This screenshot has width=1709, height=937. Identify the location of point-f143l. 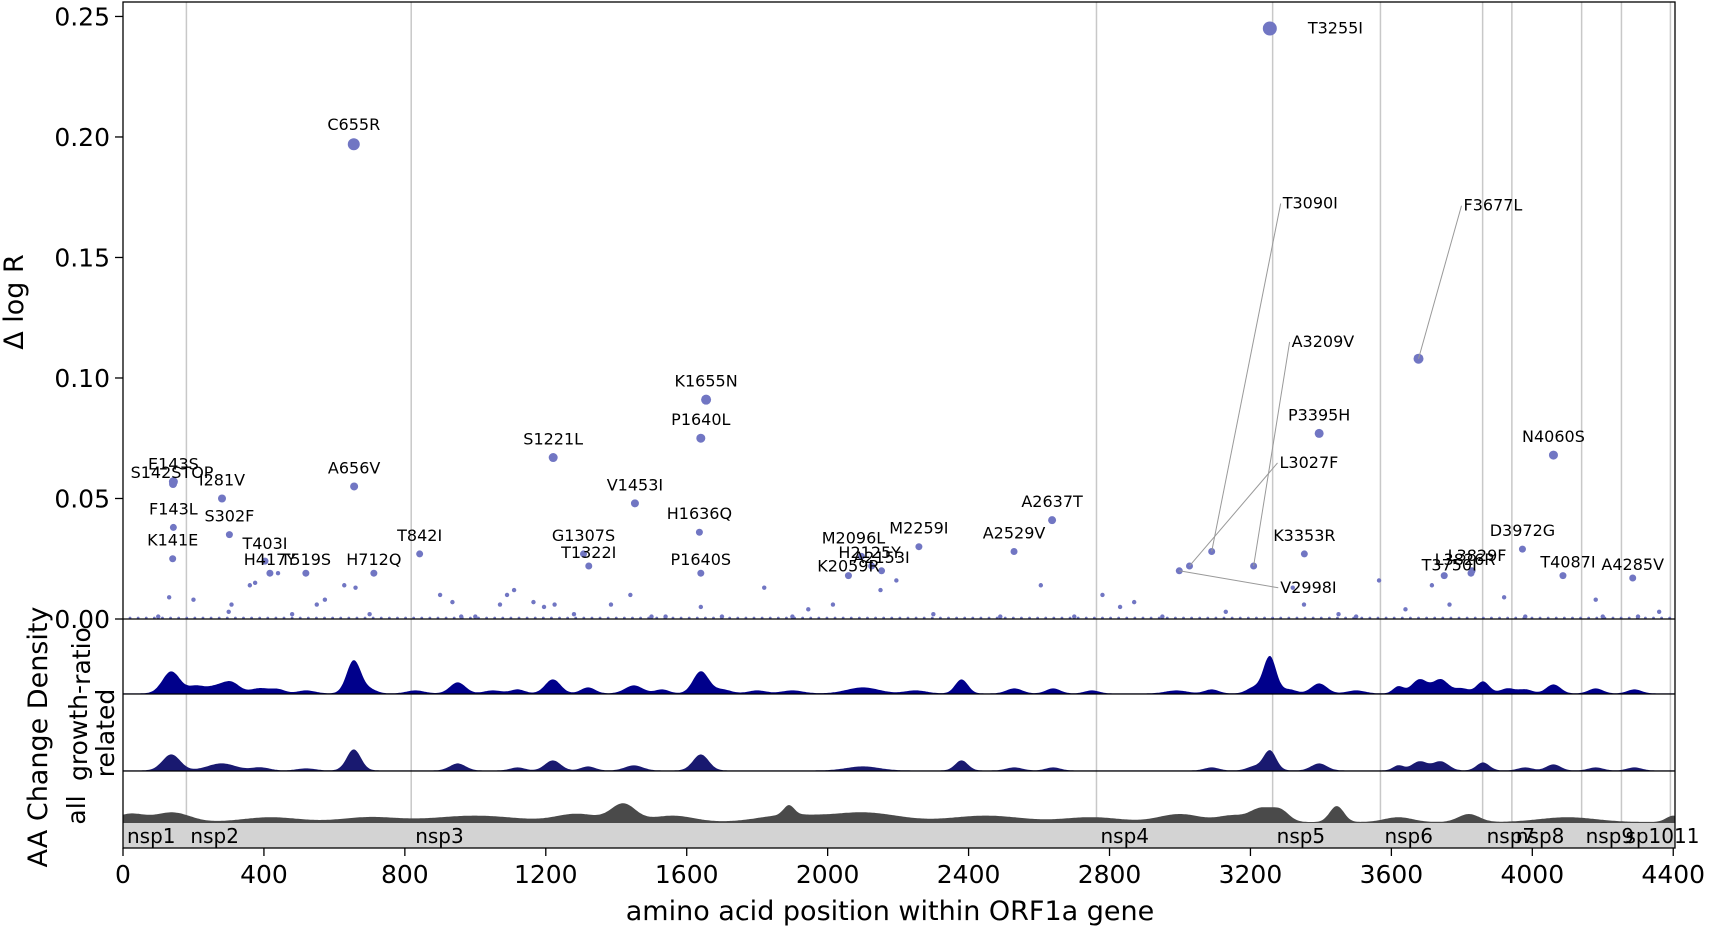
(173, 527).